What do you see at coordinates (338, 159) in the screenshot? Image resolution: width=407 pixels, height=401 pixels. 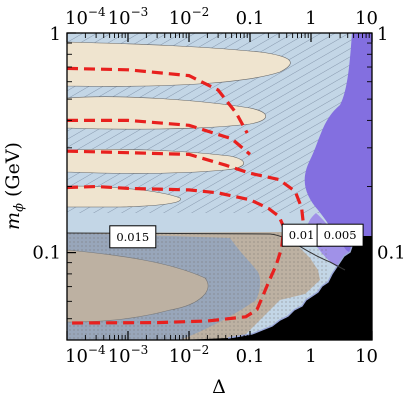 I see `purple-region` at bounding box center [338, 159].